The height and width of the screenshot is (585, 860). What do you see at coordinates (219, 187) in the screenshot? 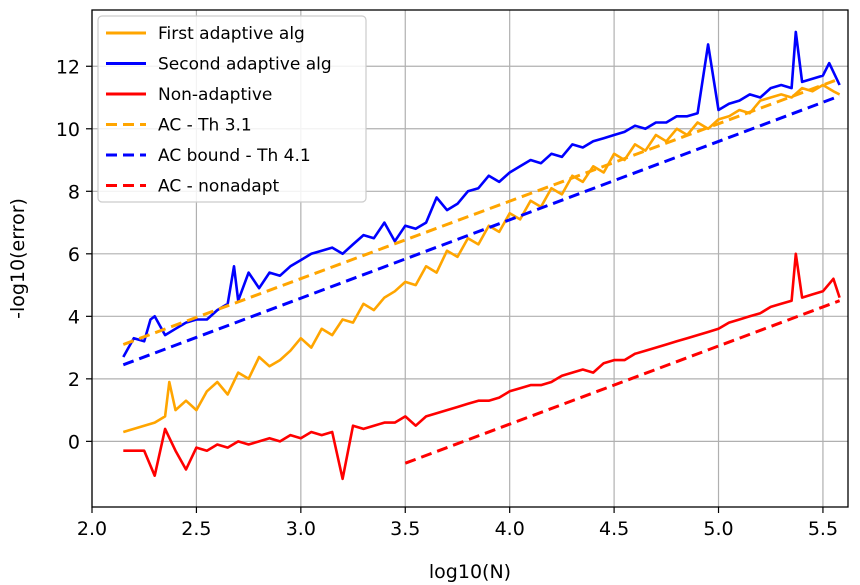
I see `legend-label-6: AC - nonadapt` at bounding box center [219, 187].